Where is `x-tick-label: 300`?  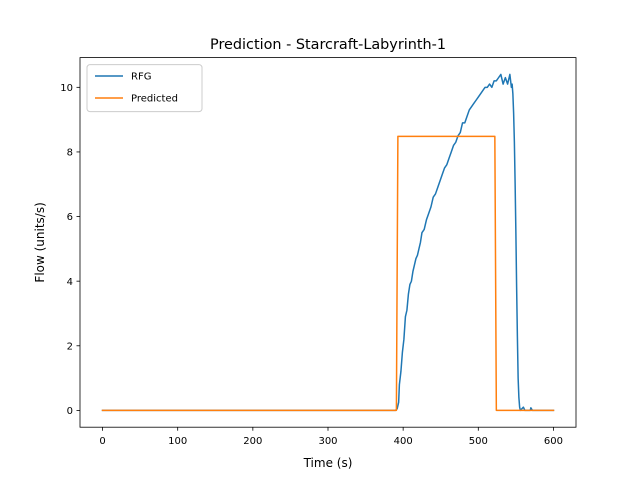 x-tick-label: 300 is located at coordinates (327, 441).